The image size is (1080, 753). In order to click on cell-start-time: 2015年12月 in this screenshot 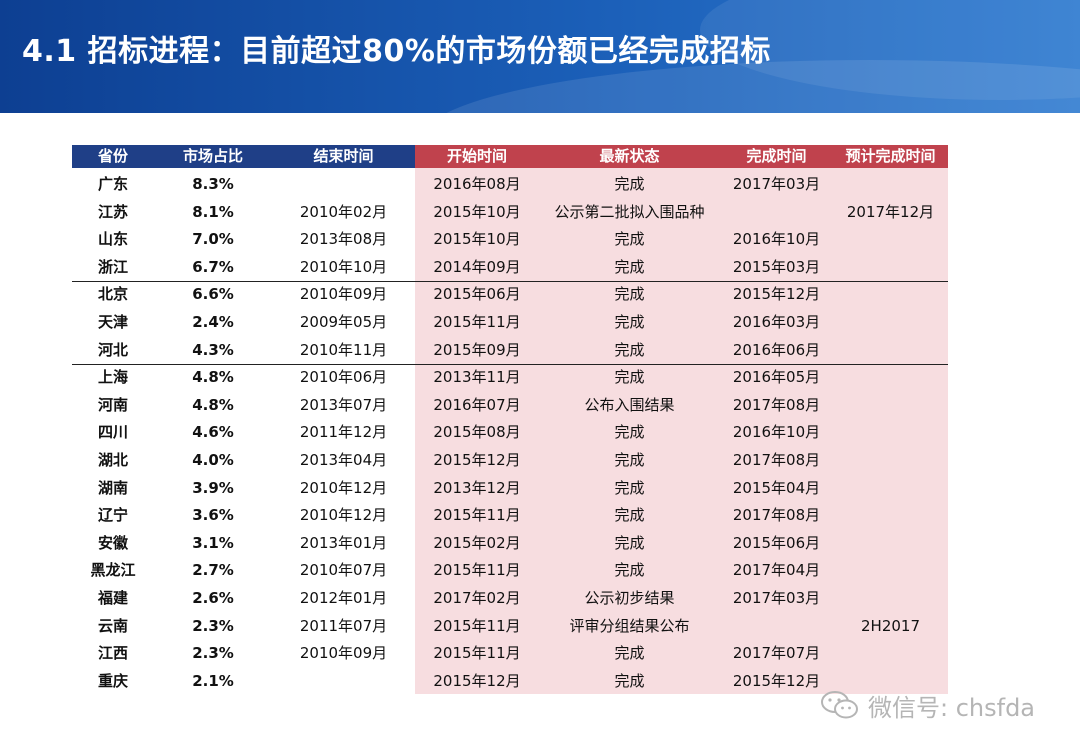, I will do `click(477, 460)`.